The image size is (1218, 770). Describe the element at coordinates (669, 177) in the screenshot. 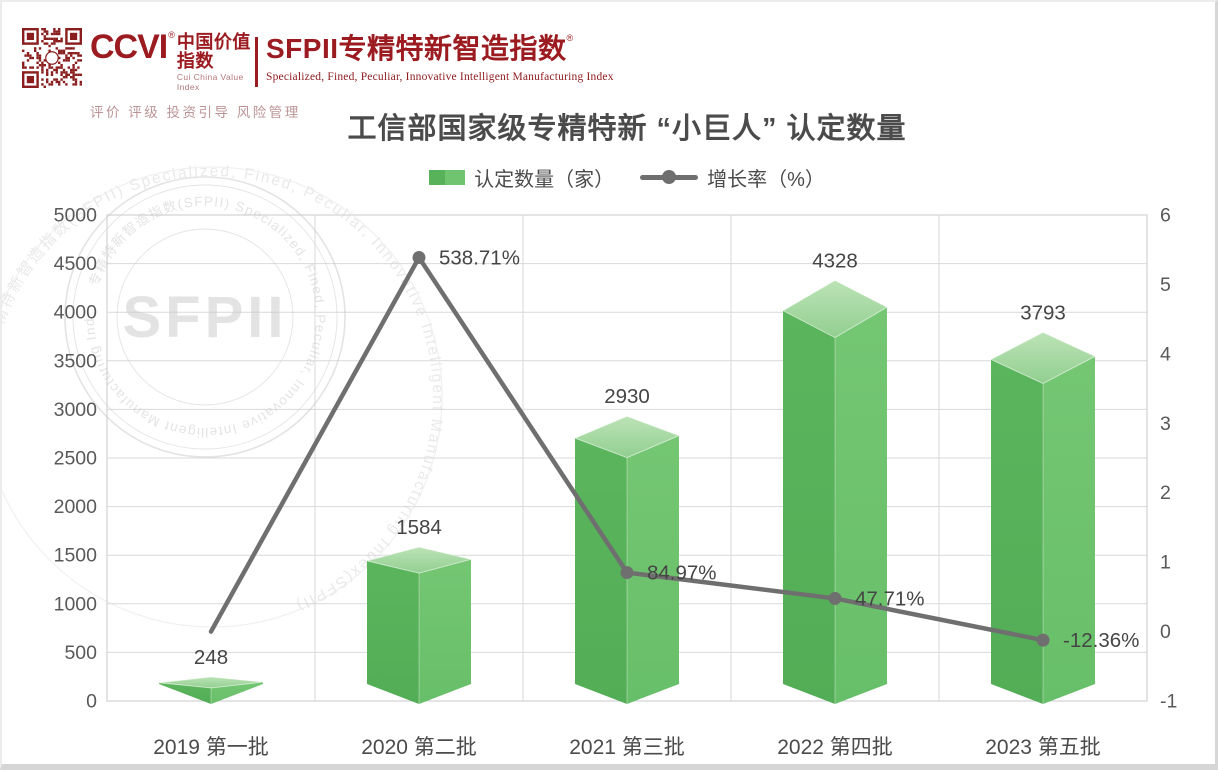

I see `line-series-swatch-icon` at that location.